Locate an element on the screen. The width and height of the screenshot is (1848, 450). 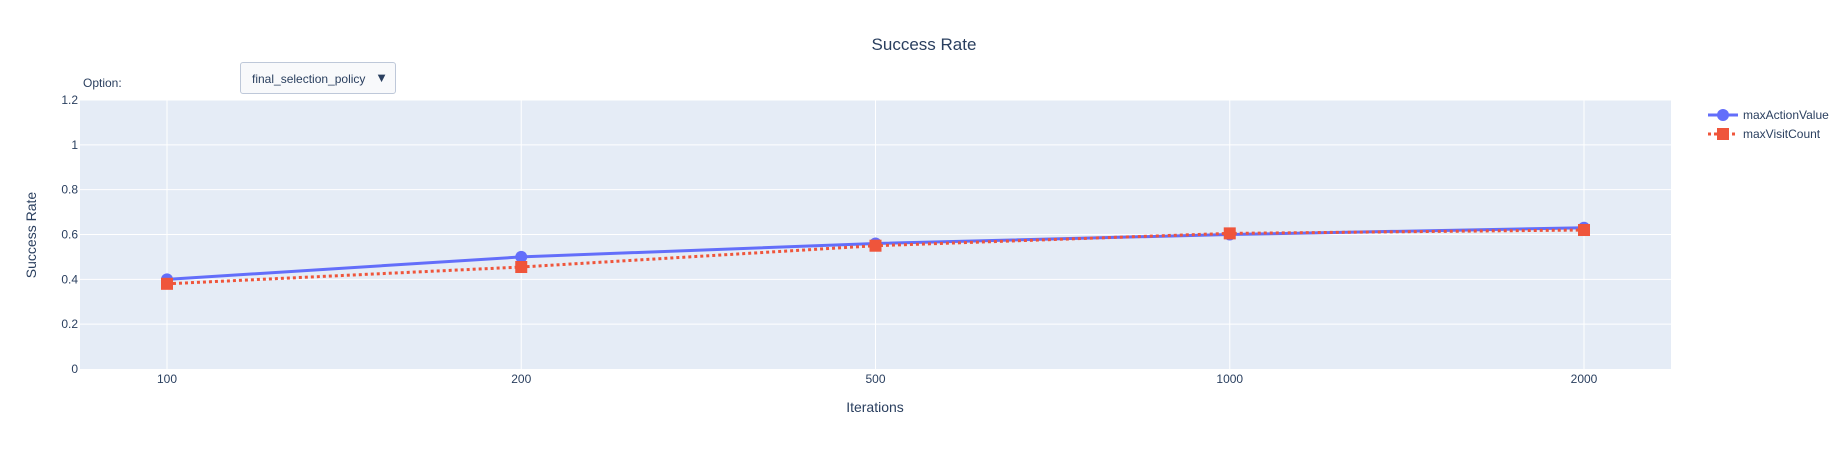
x-tick-label: 2000 is located at coordinates (1584, 379).